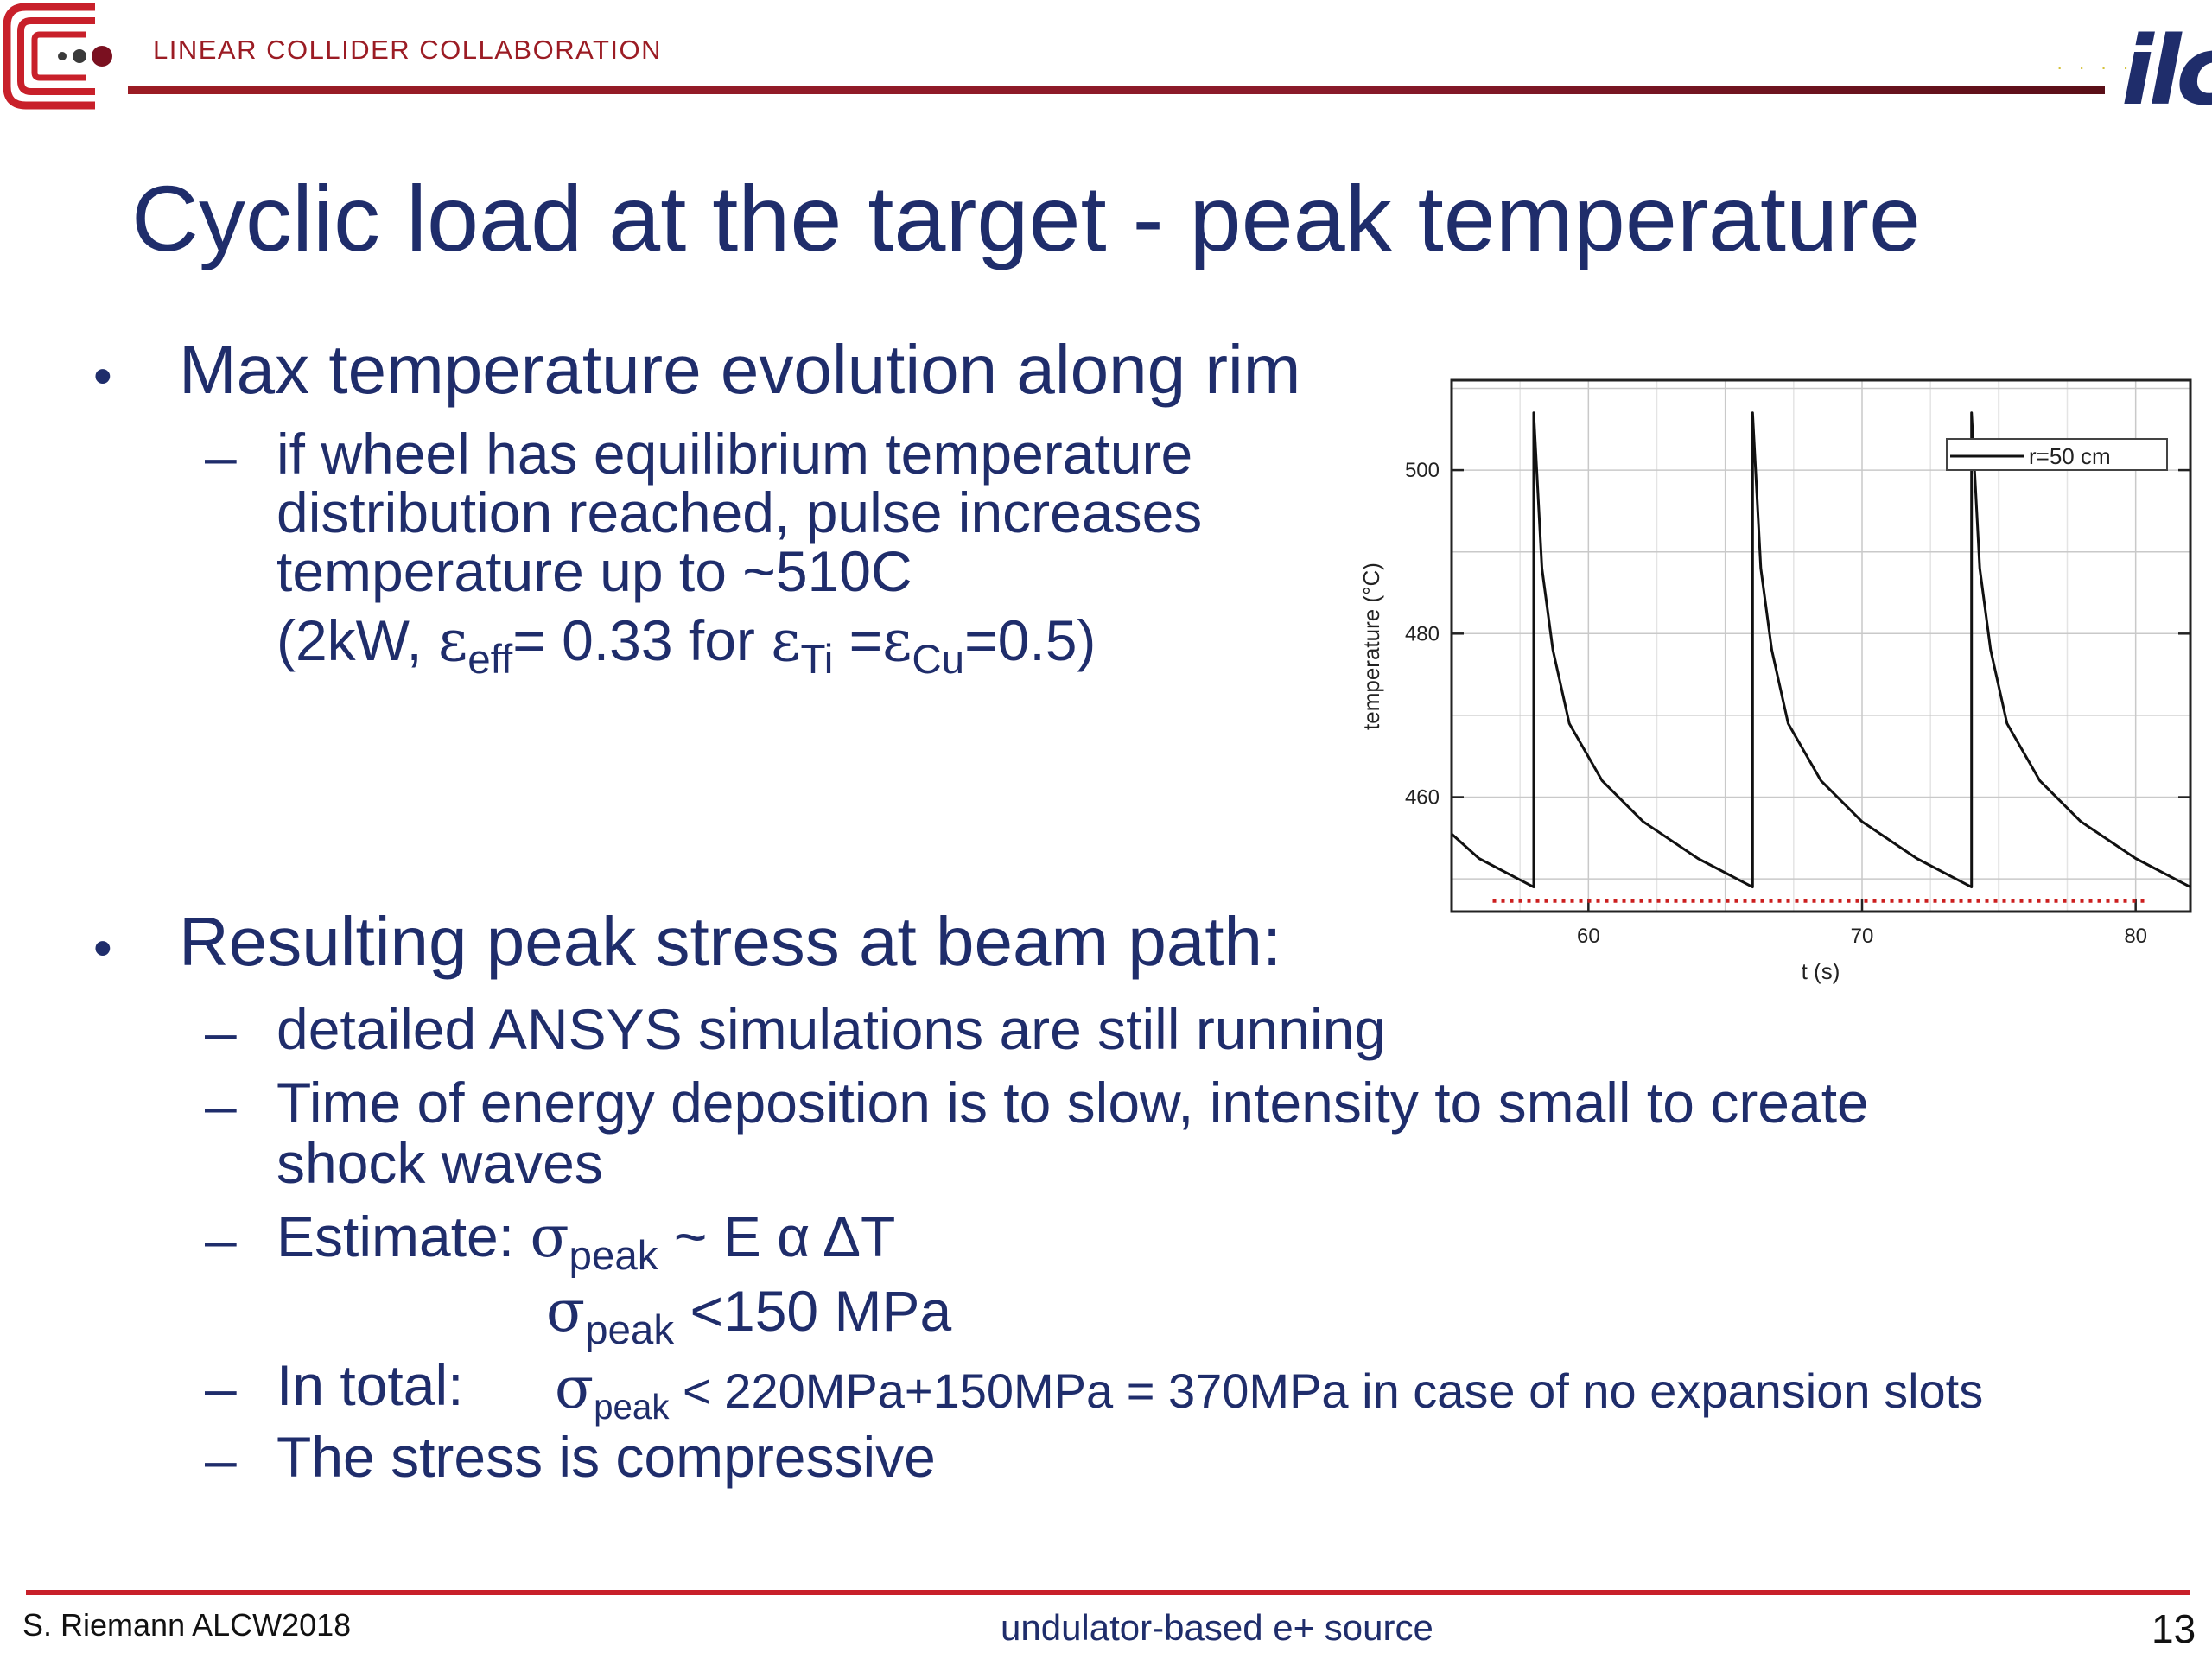 Image resolution: width=2212 pixels, height=1659 pixels. I want to click on bullet-2-sub-4-label: In total:, so click(370, 1385).